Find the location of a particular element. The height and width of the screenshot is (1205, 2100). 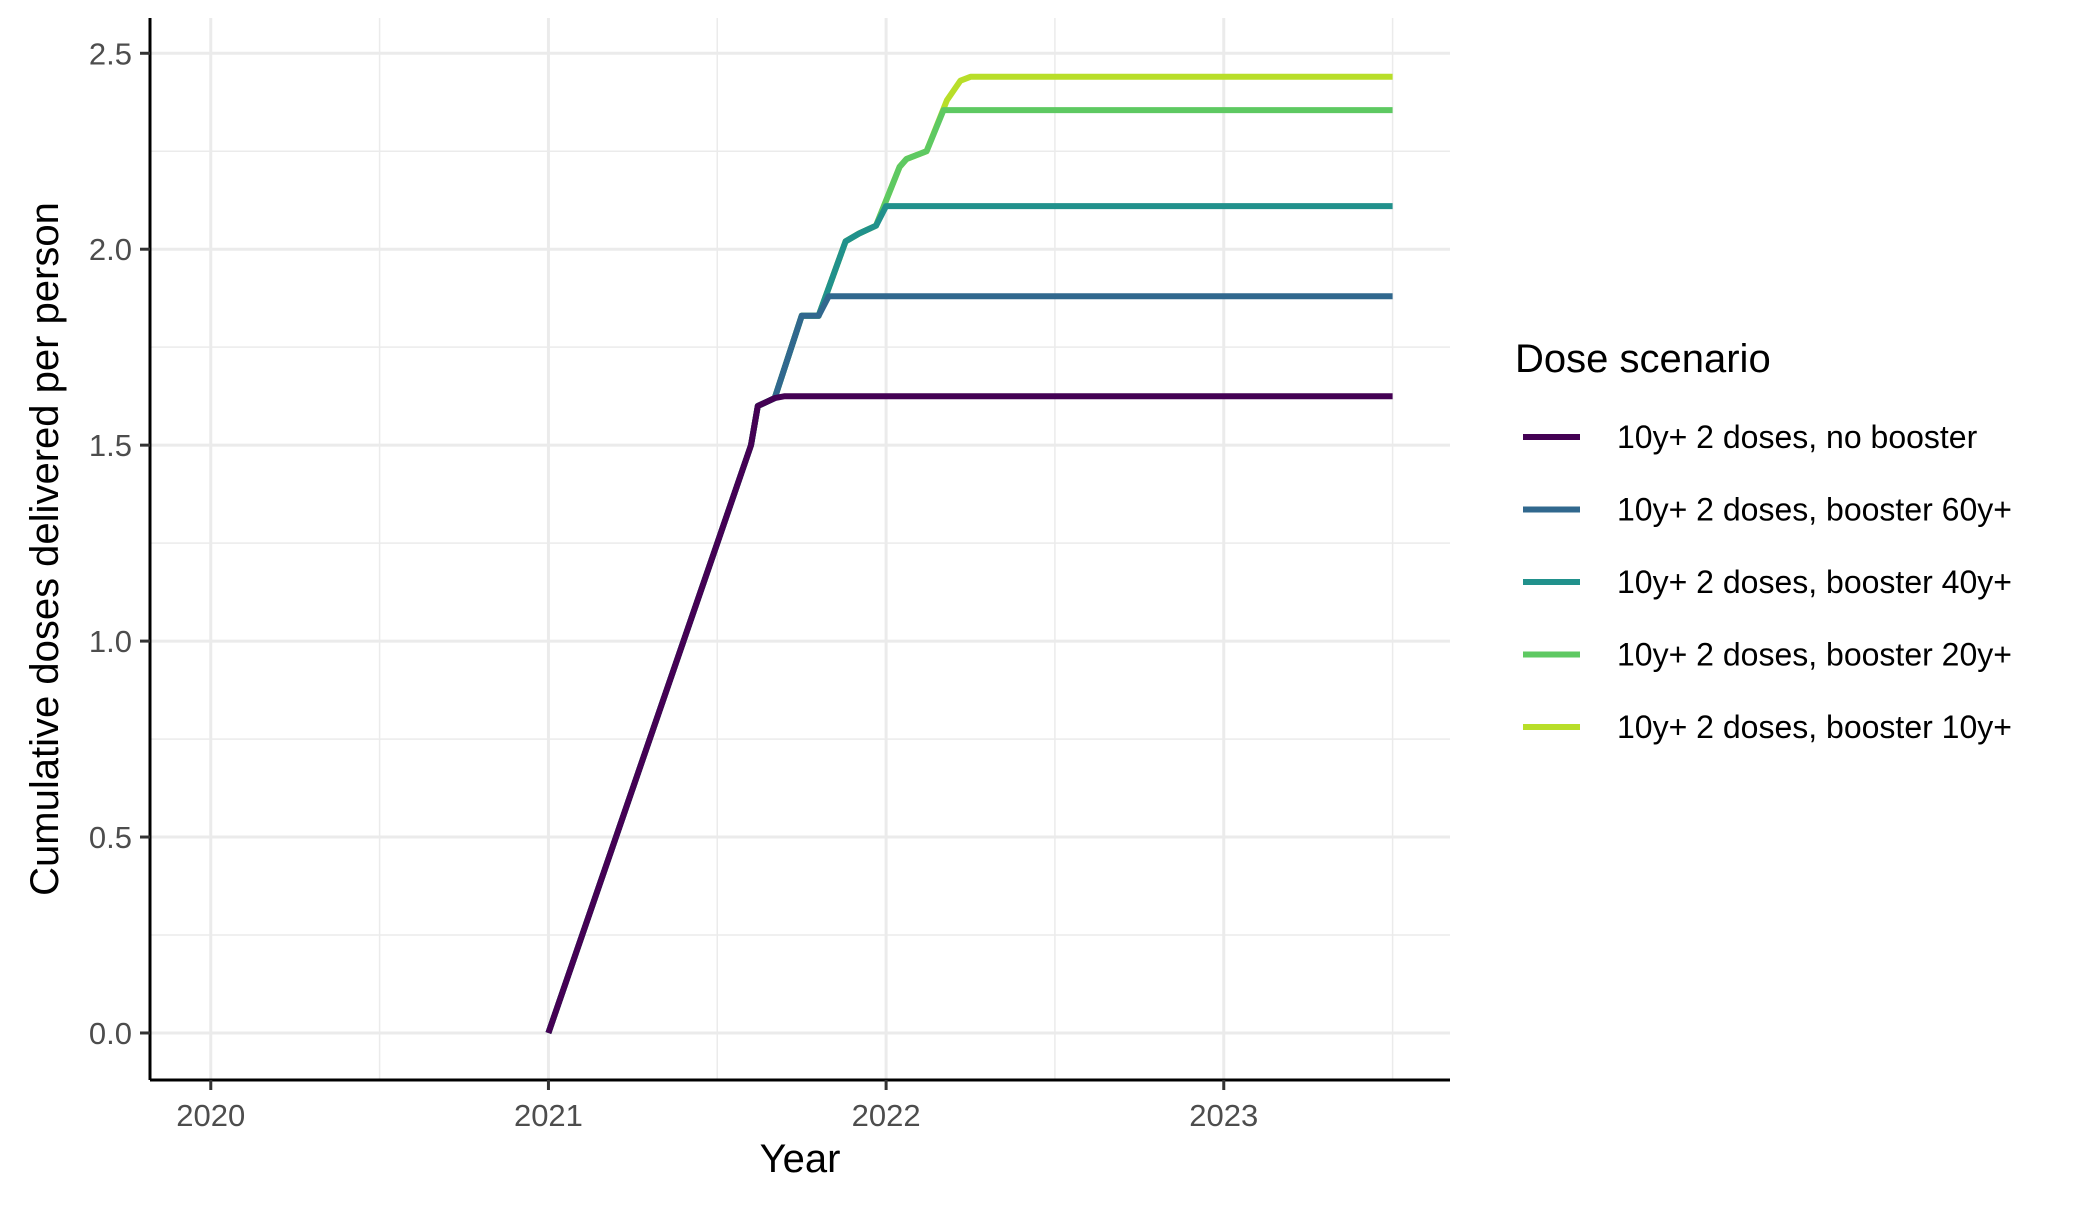

legend-label: 10y+ 2 doses, booster 40y+ is located at coordinates (1814, 582).